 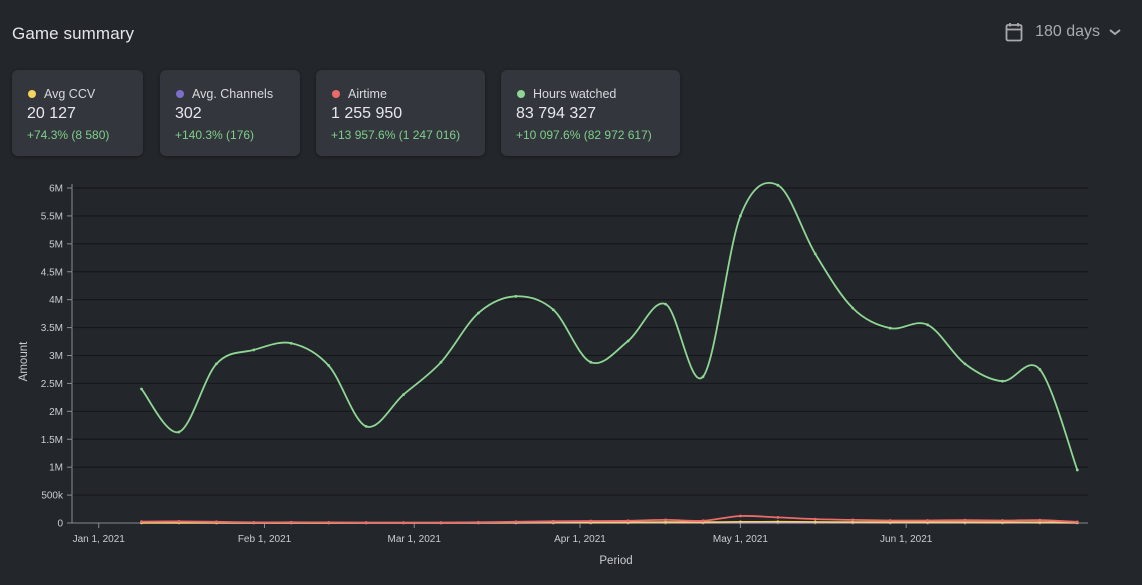 I want to click on series-line-airtime, so click(x=609, y=519).